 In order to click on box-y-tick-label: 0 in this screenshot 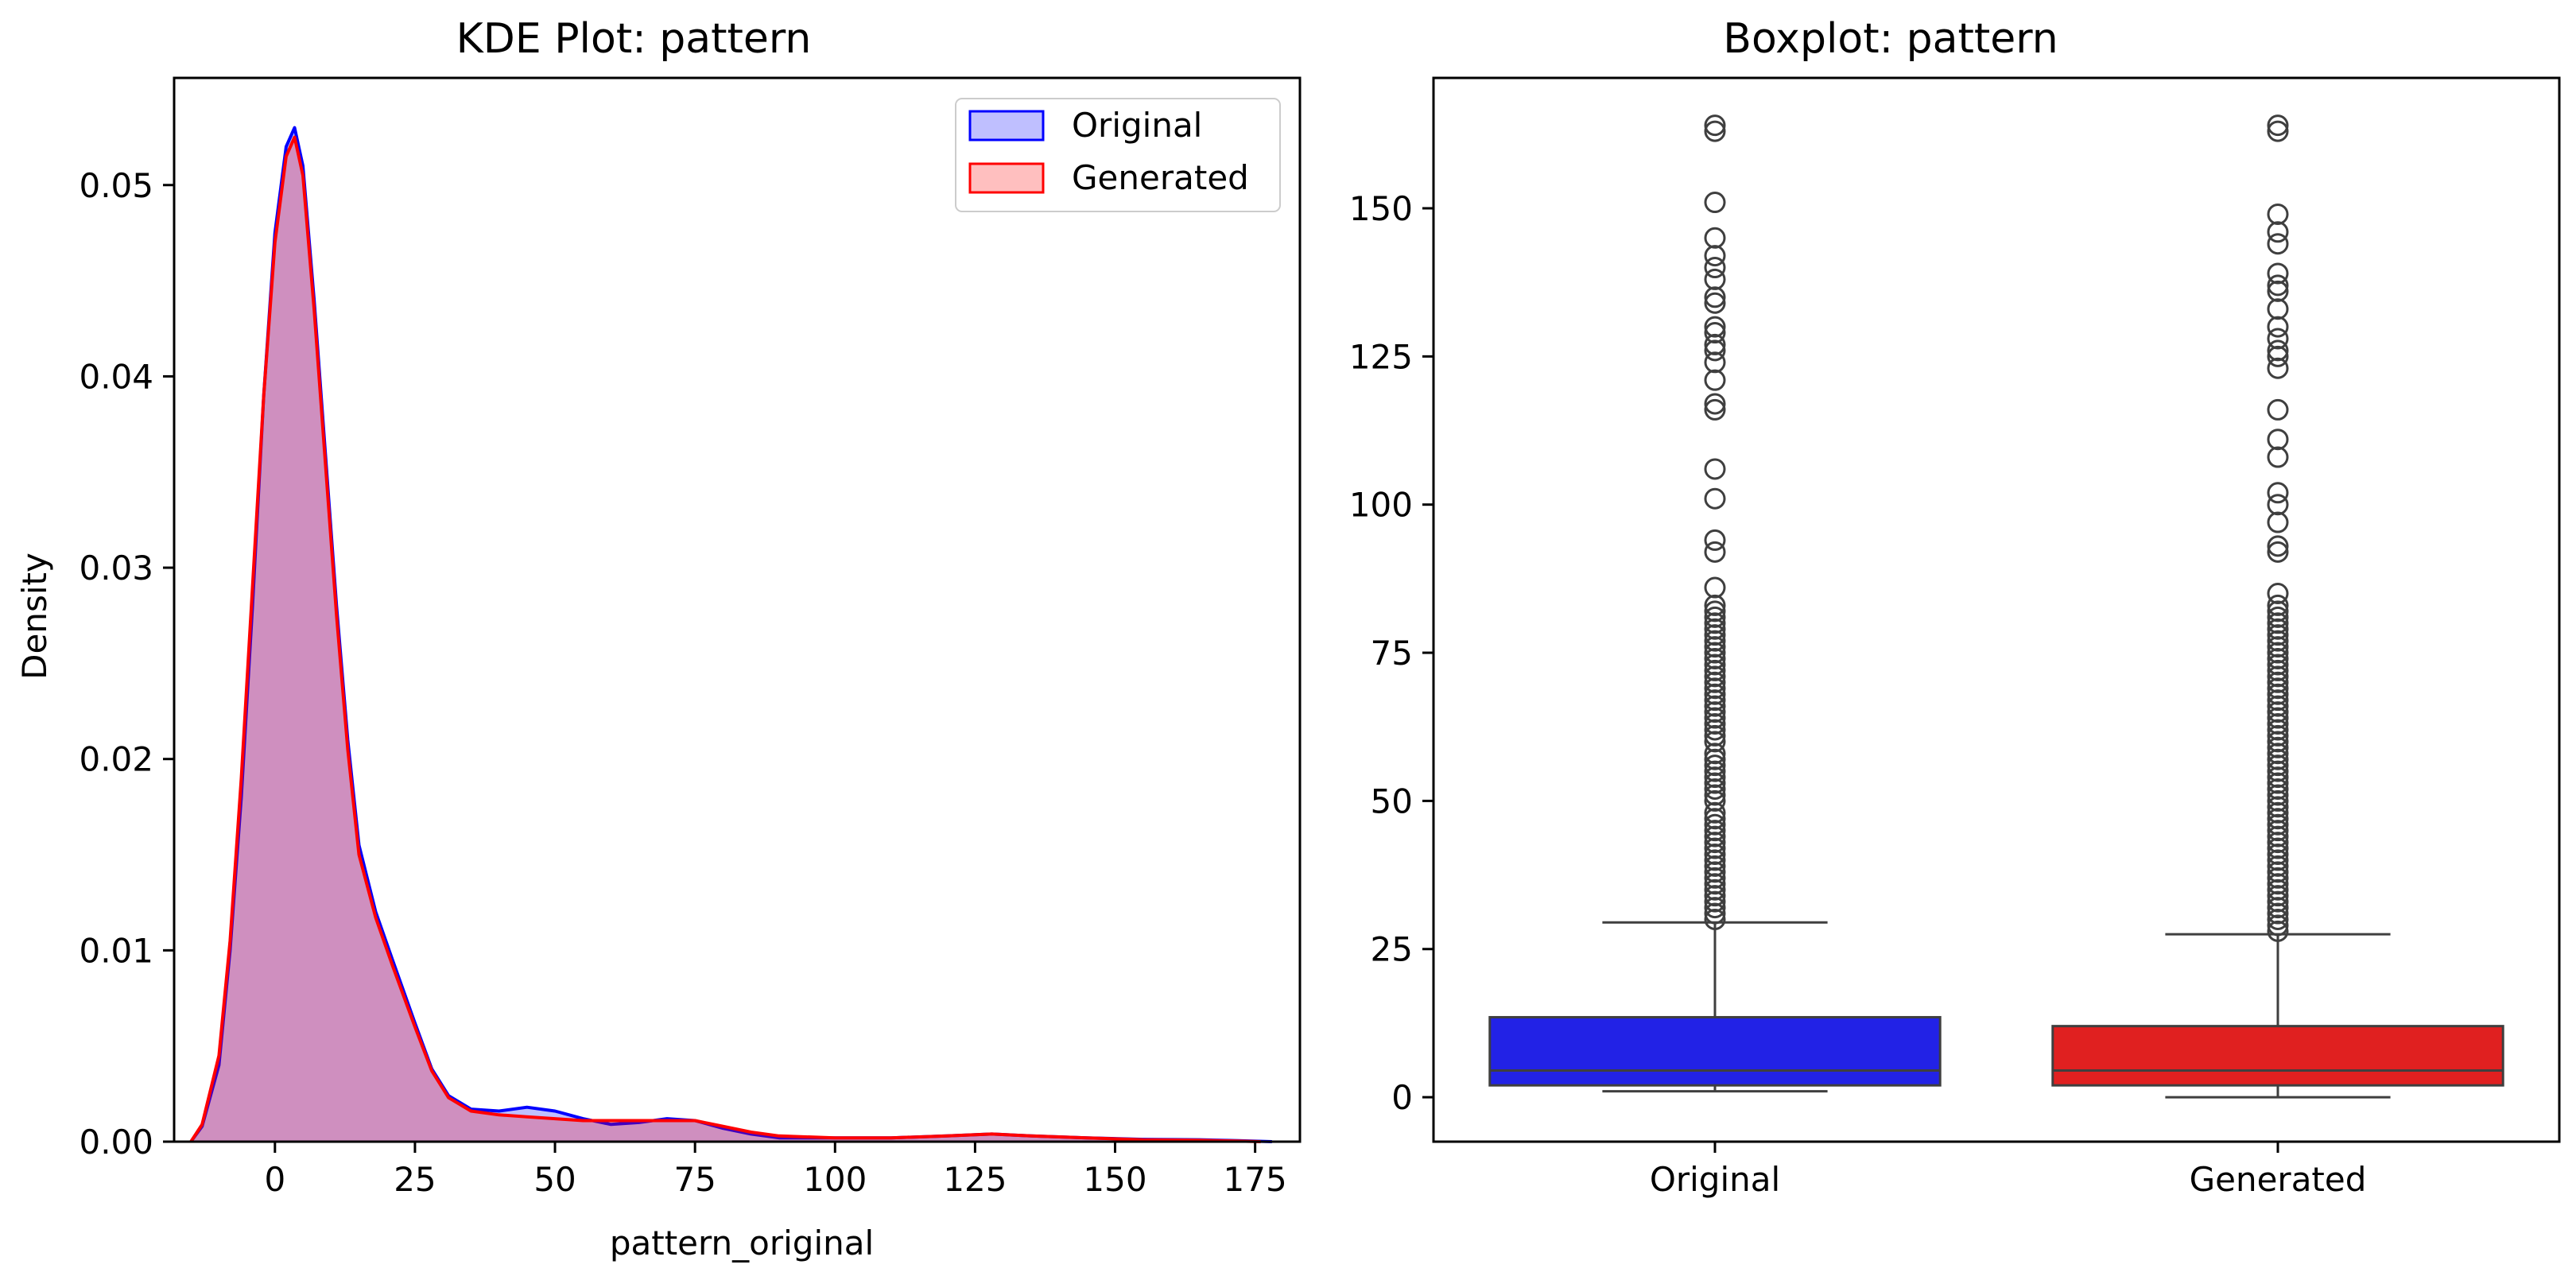, I will do `click(1402, 1097)`.